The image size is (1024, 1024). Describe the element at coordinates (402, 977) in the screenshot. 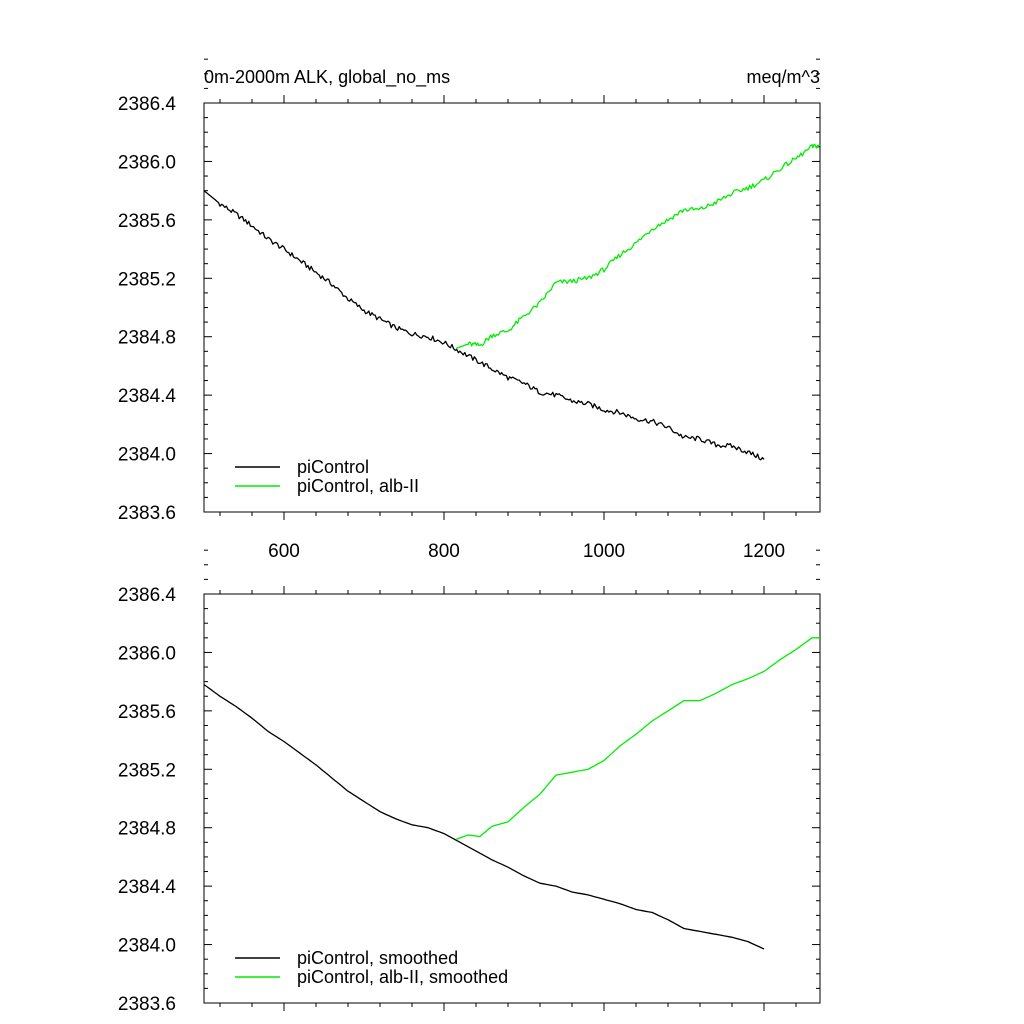

I see `legend-label: piControl, alb-II, smoothed` at that location.